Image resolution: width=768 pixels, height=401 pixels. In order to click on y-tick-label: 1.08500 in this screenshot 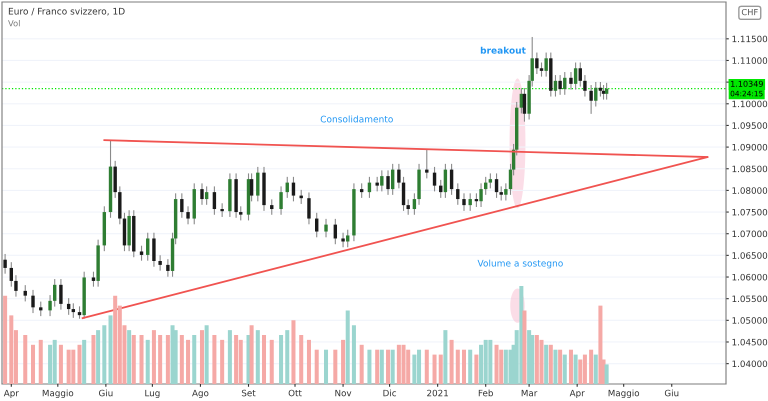, I will do `click(750, 169)`.